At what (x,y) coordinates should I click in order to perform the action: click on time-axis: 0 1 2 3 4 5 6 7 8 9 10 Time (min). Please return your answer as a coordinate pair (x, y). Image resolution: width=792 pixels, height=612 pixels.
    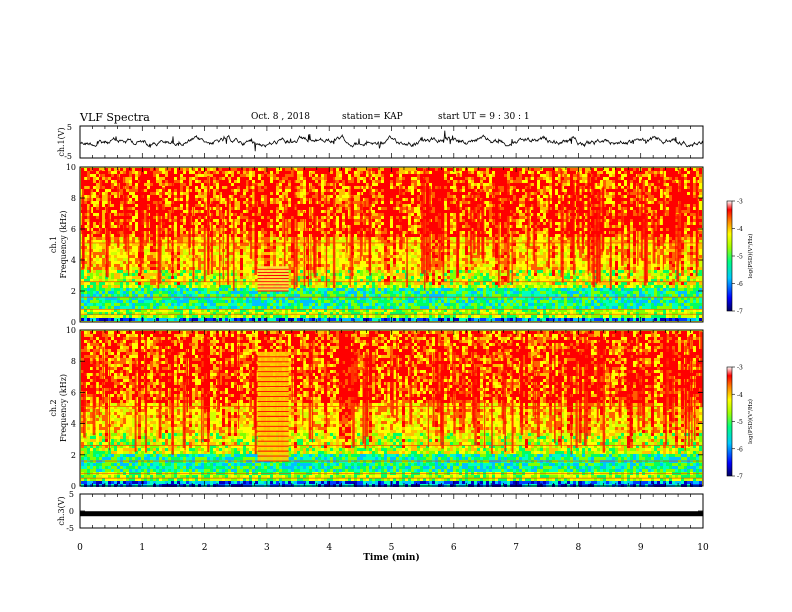
    Looking at the image, I should click on (393, 553).